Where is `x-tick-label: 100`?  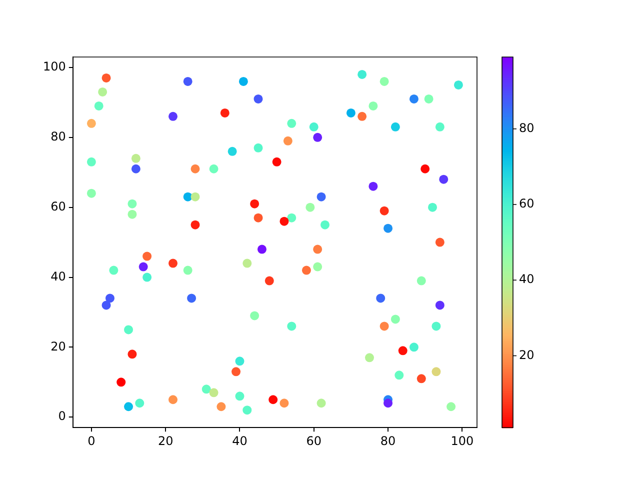 x-tick-label: 100 is located at coordinates (462, 441).